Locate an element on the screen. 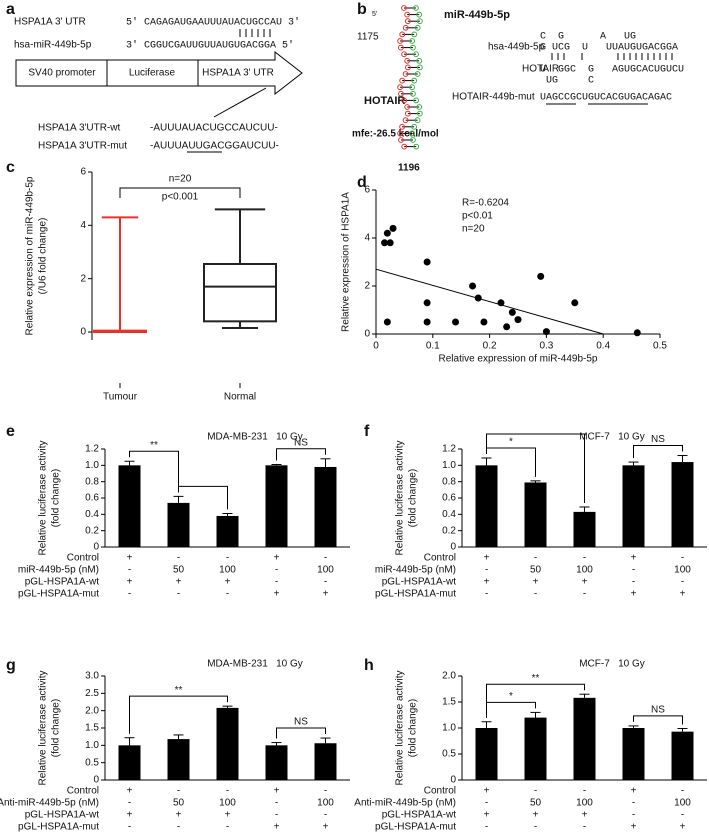 This screenshot has width=709, height=832. pairing-seq: UG C is located at coordinates (567, 81).